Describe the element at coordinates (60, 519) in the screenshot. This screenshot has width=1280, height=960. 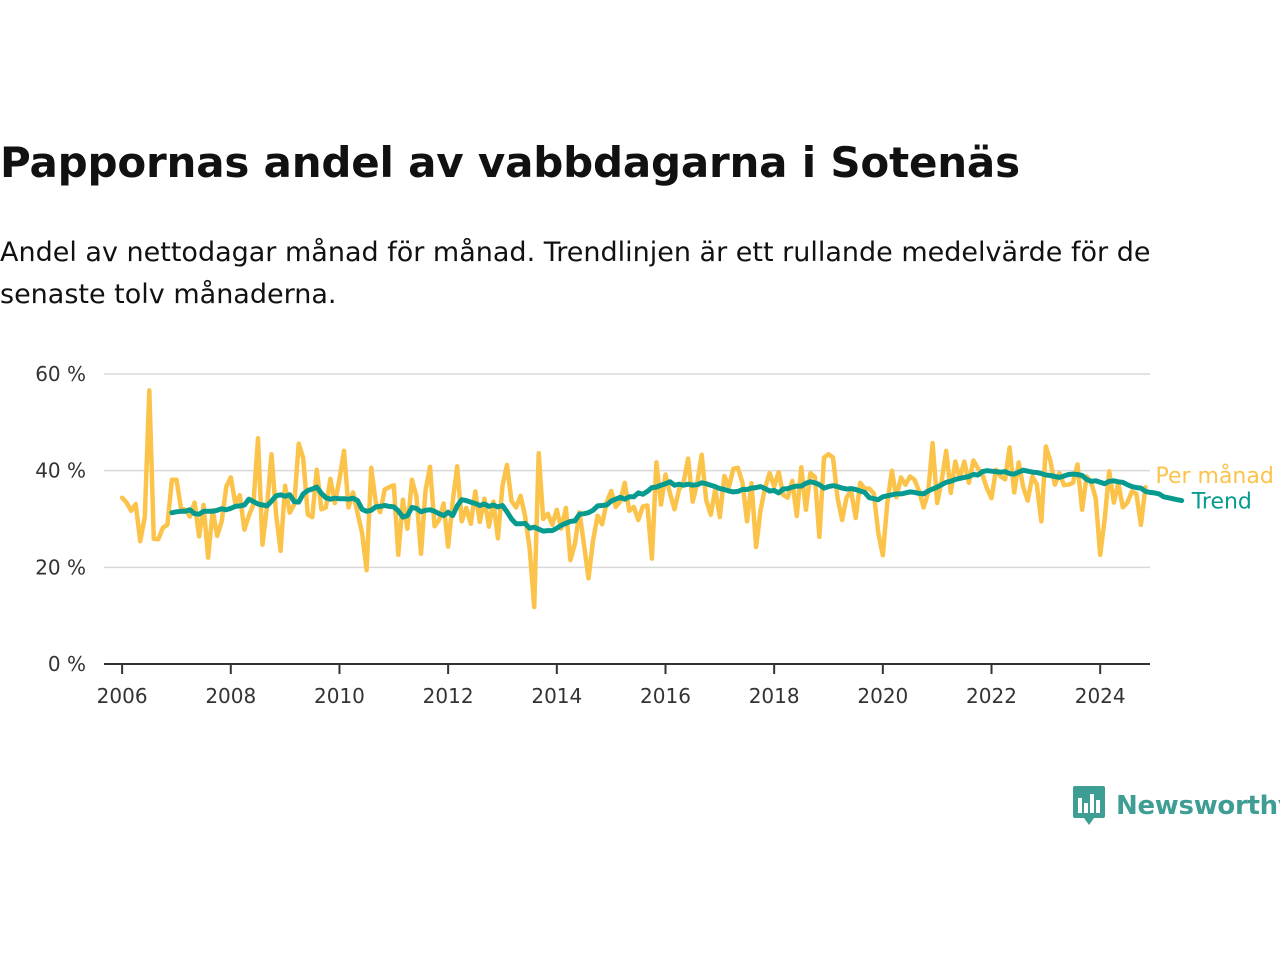
I see `y-axis: 0 % 20 % 40 % 60 %` at that location.